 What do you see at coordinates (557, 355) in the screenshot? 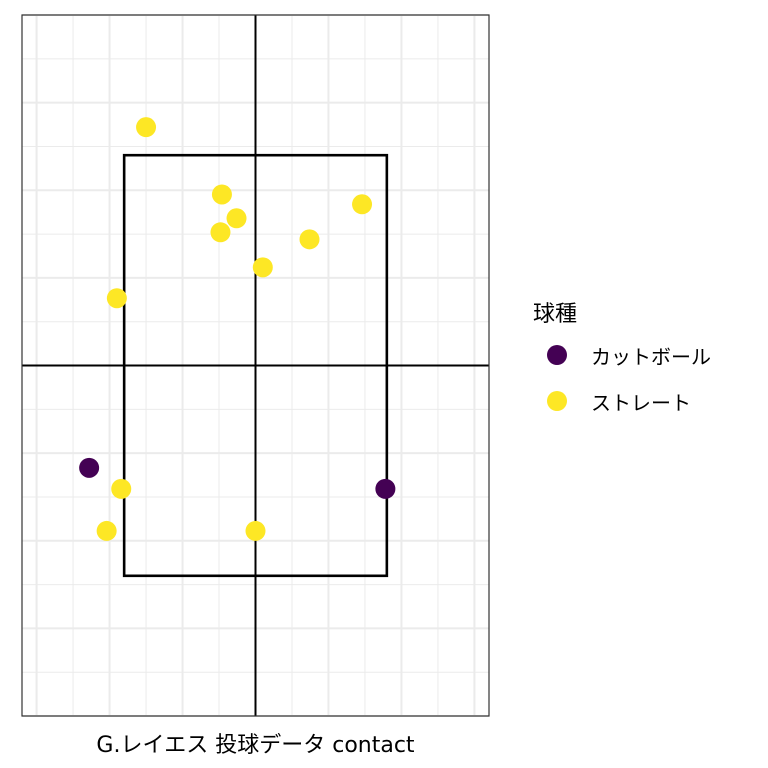
I see `legend-swatch-cutter` at bounding box center [557, 355].